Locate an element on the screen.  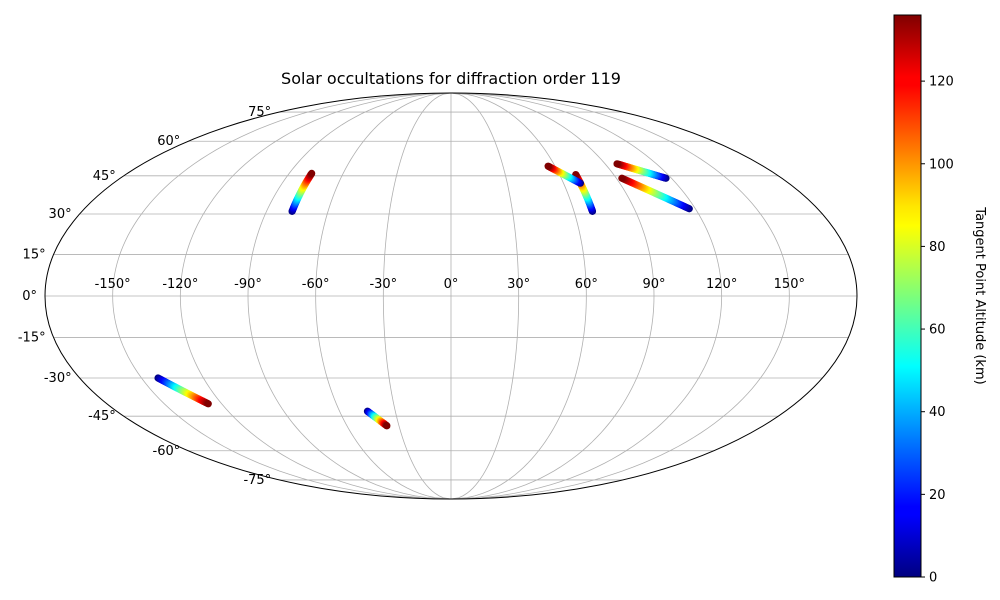
colorbar-gradient is located at coordinates (907, 296).